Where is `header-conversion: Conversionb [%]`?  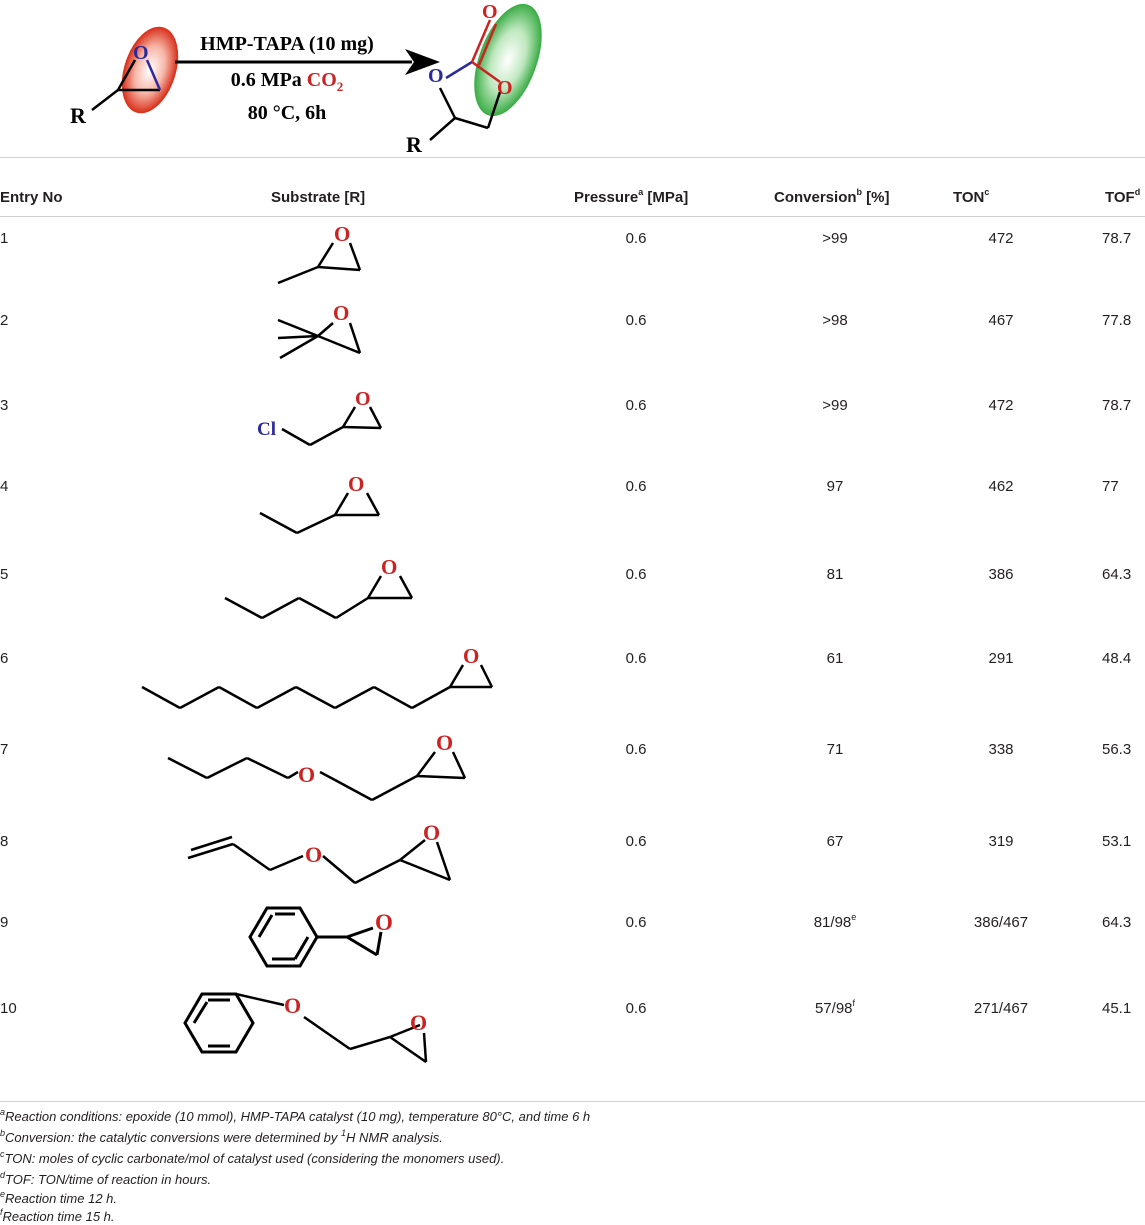 header-conversion: Conversionb [%] is located at coordinates (832, 196).